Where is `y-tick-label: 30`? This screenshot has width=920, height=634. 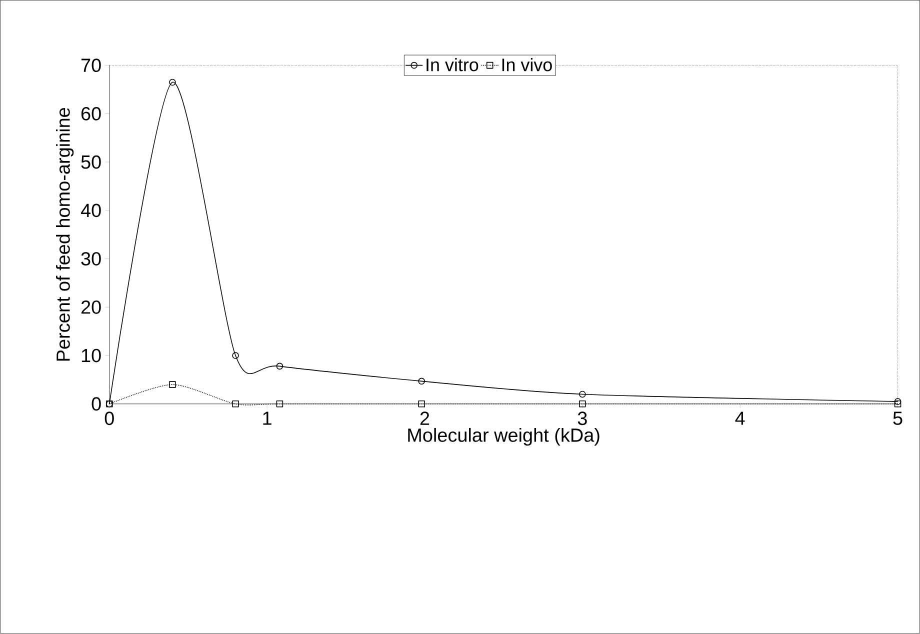
y-tick-label: 30 is located at coordinates (91, 259).